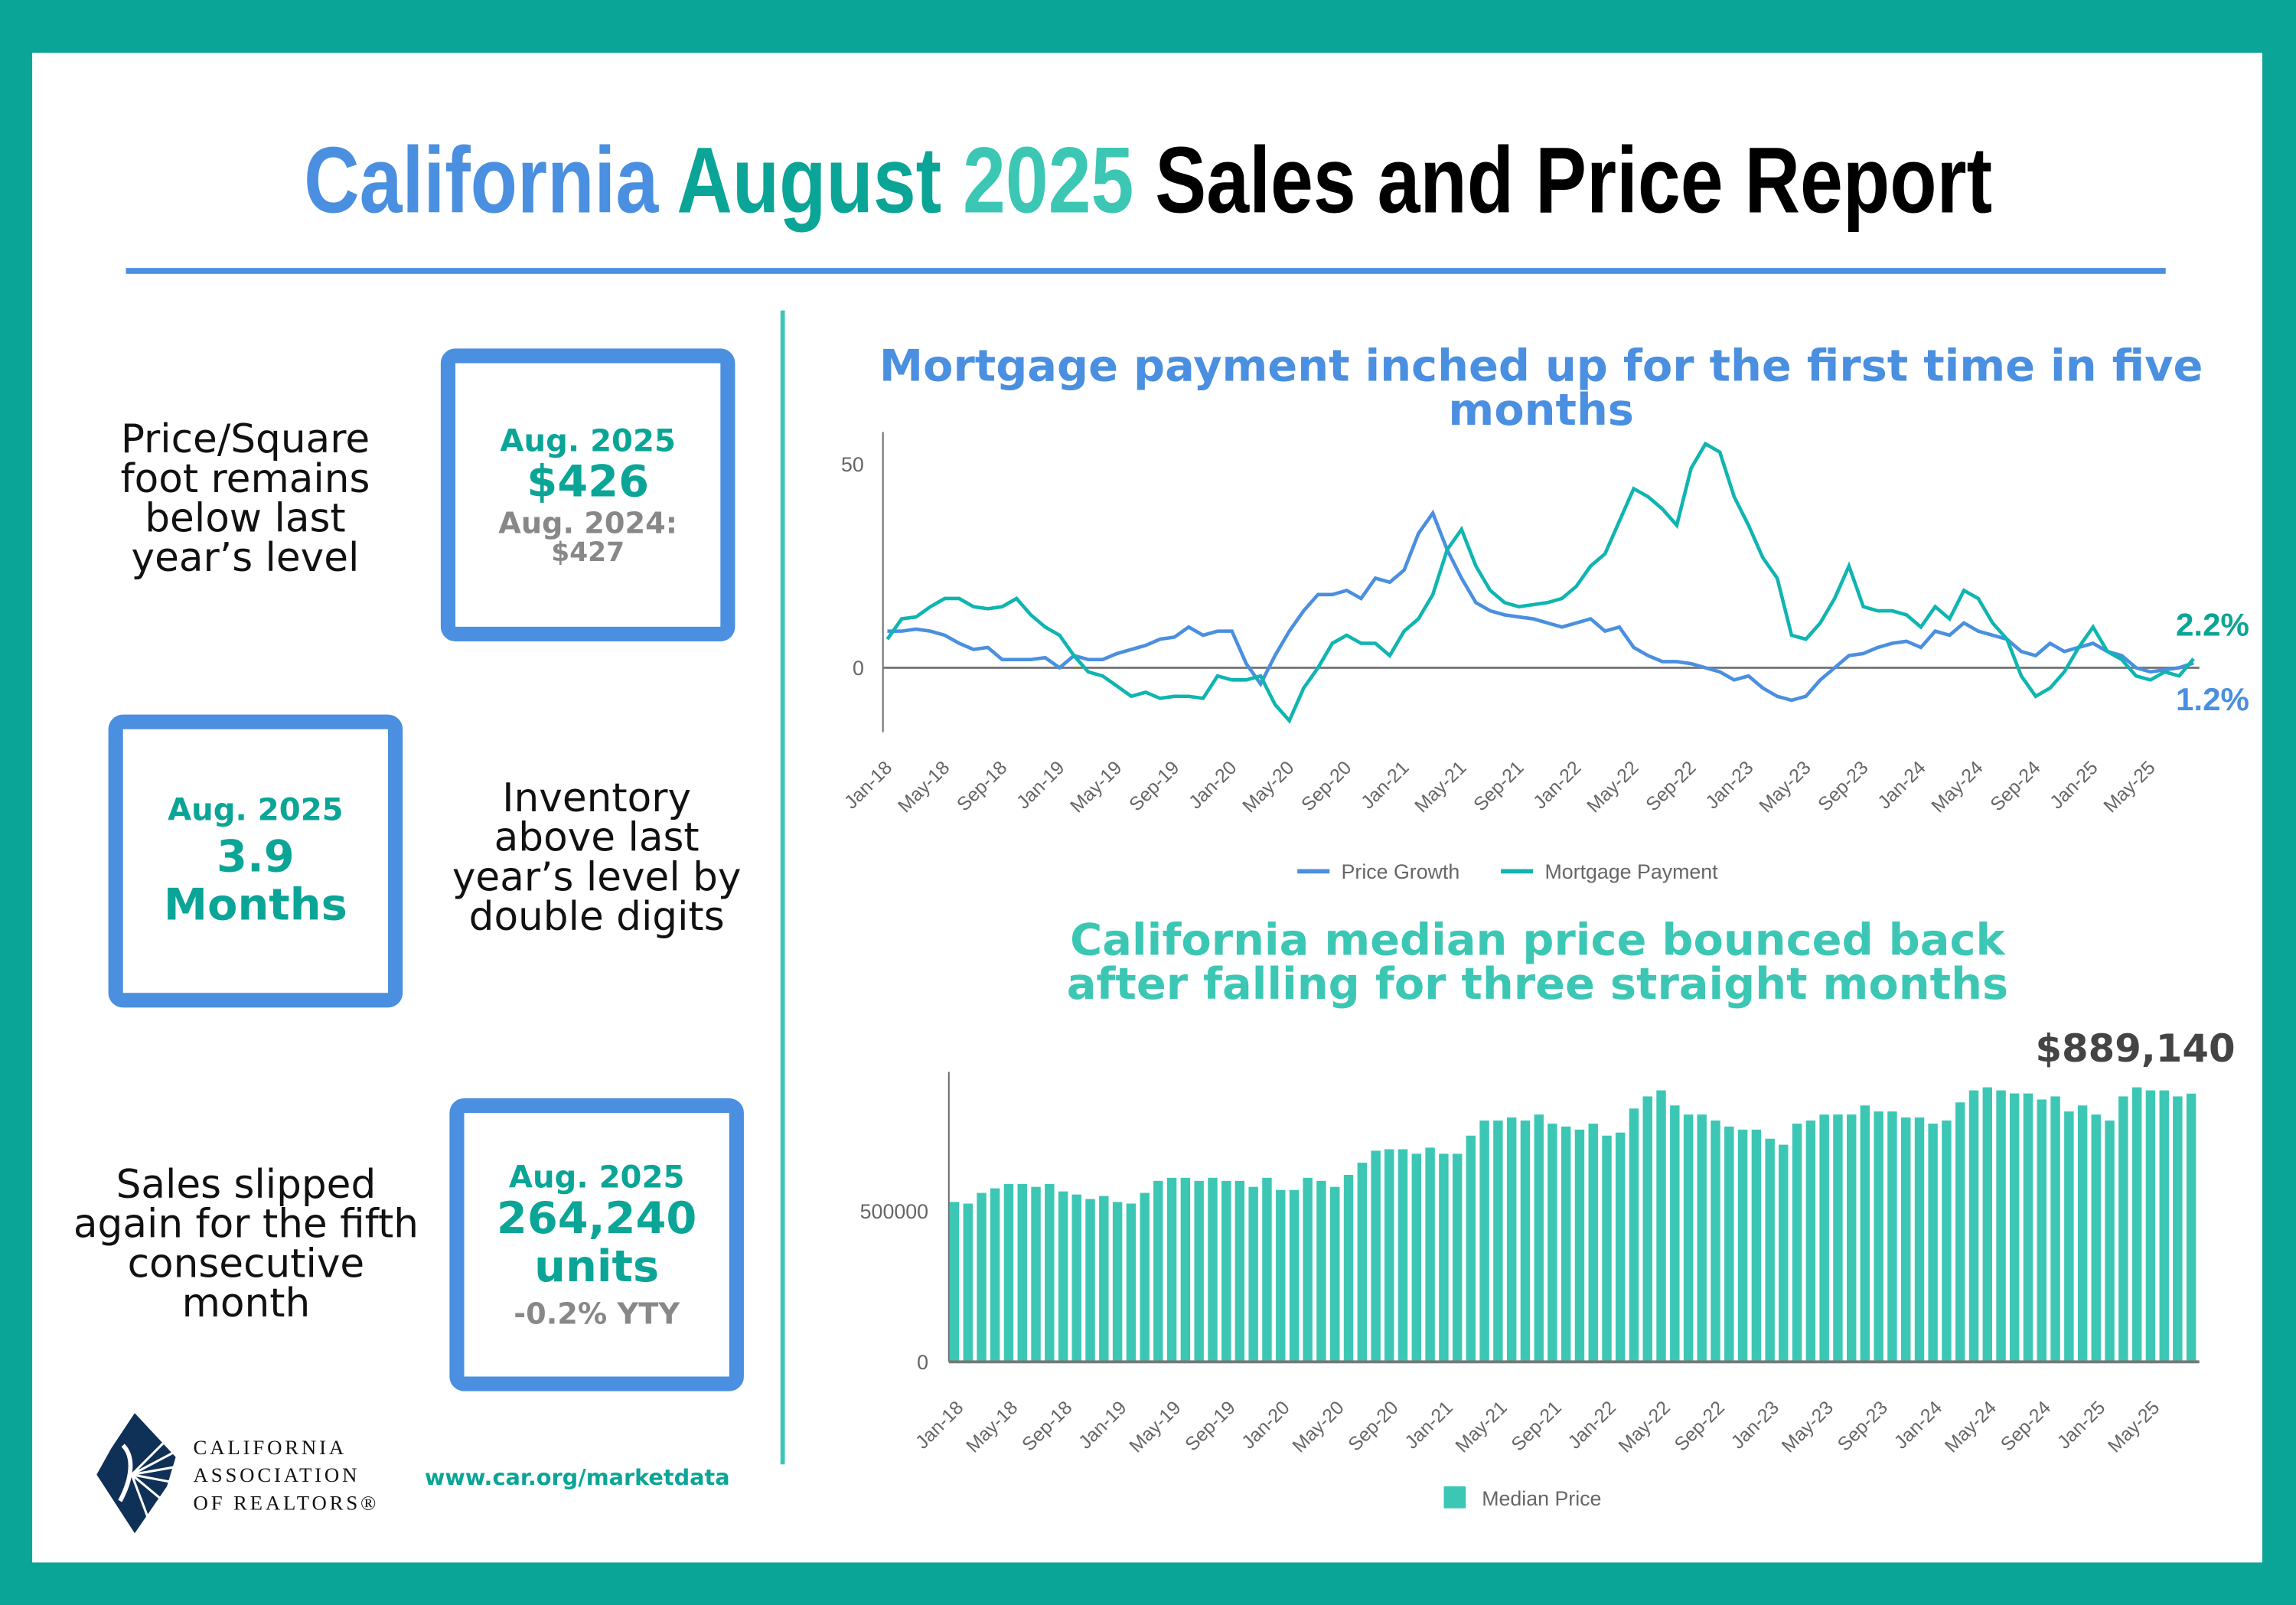 The height and width of the screenshot is (1605, 2296). I want to click on inventory-box: Aug. 2025 3.9 Months, so click(255, 861).